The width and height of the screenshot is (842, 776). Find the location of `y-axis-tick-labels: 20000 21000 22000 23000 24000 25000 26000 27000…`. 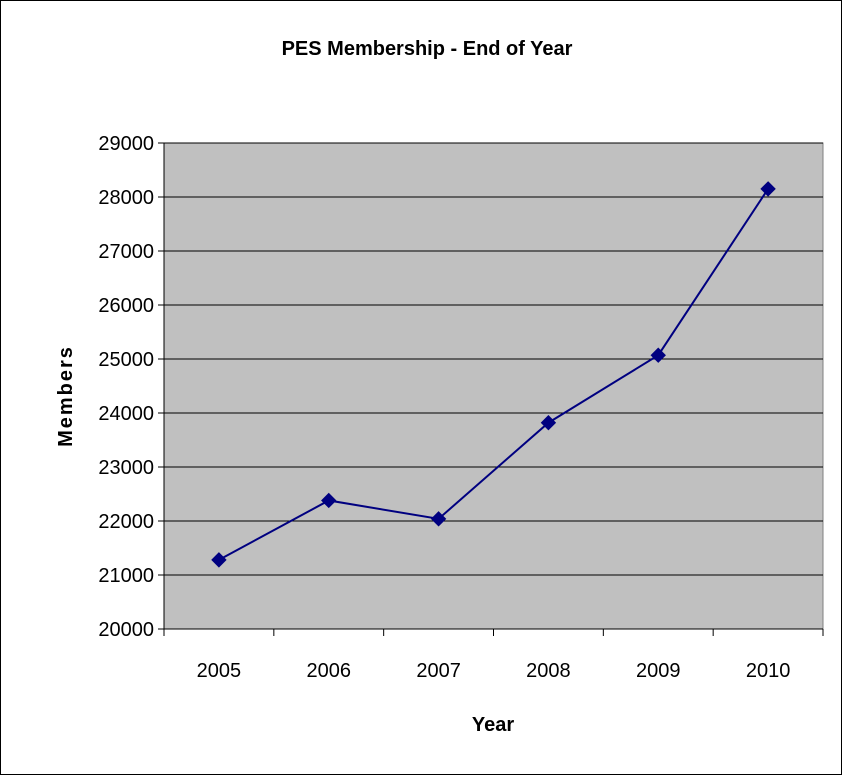

y-axis-tick-labels: 20000 21000 22000 23000 24000 25000 26000 27000… is located at coordinates (126, 387).